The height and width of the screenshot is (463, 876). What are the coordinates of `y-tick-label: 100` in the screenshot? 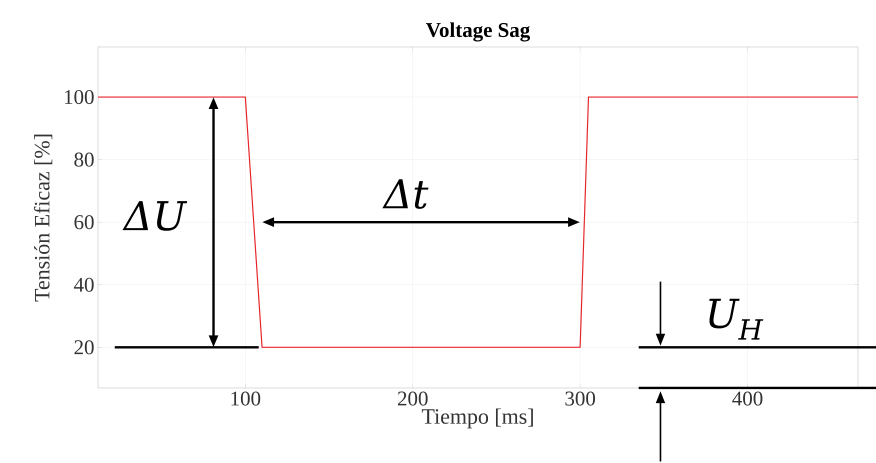 It's located at (79, 97).